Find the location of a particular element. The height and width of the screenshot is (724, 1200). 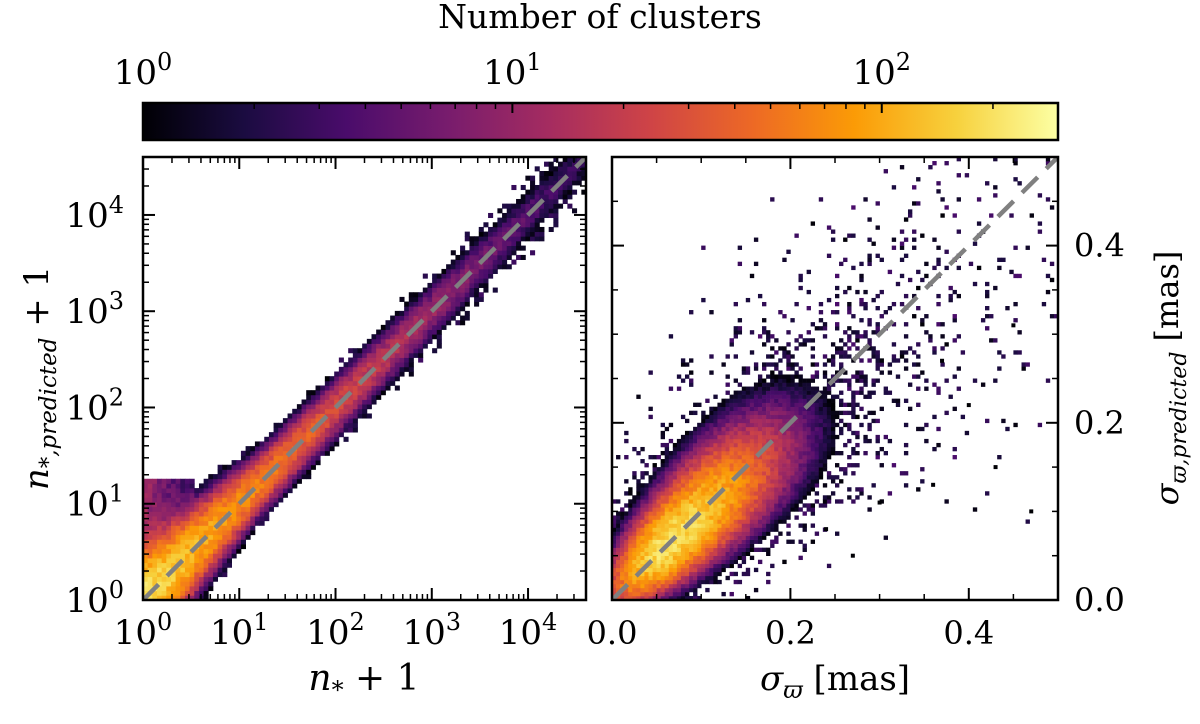

left-y-axis-label: n*,predicted + 1 is located at coordinates (39, 378).